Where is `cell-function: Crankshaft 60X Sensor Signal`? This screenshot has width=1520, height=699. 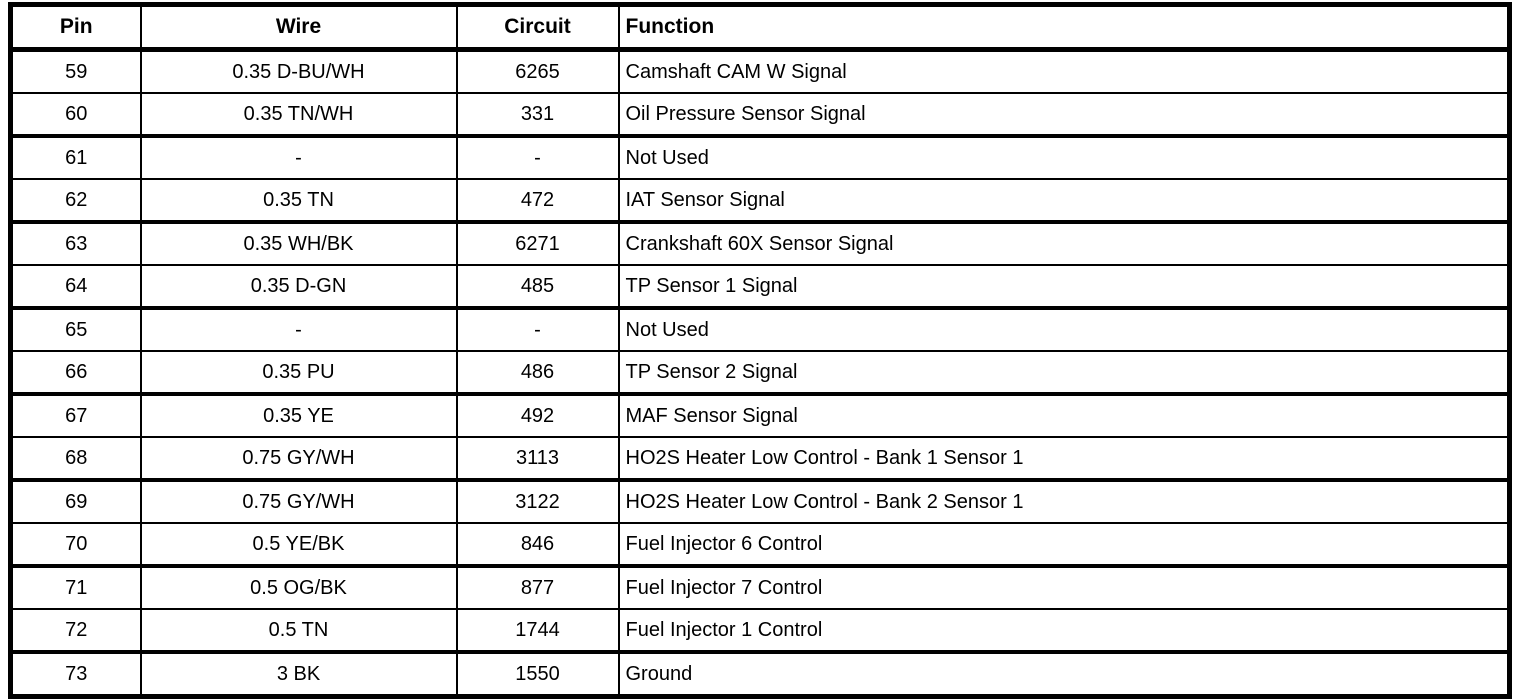
cell-function: Crankshaft 60X Sensor Signal is located at coordinates (1064, 243).